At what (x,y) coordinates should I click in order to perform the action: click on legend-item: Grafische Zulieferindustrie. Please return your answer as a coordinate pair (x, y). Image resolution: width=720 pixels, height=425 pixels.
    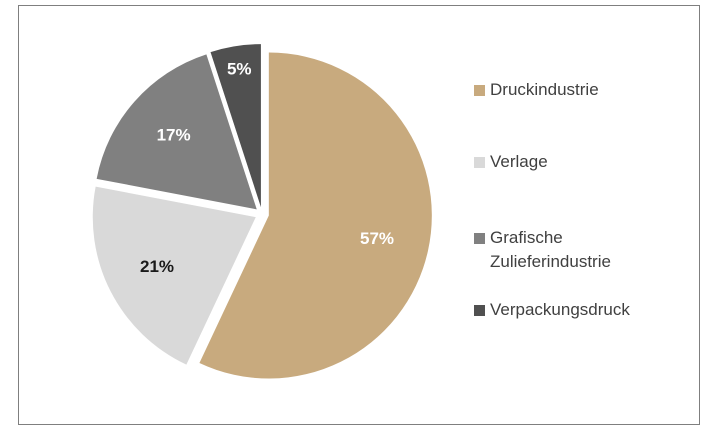
    Looking at the image, I should click on (569, 250).